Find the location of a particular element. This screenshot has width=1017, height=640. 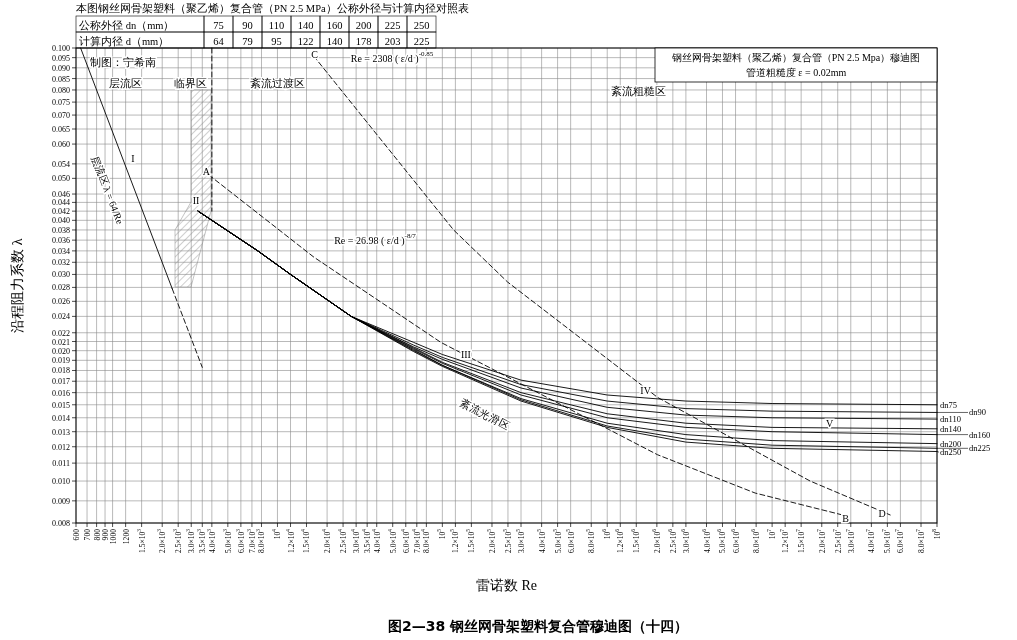

y-tick-label: 0.060 is located at coordinates (61, 144).